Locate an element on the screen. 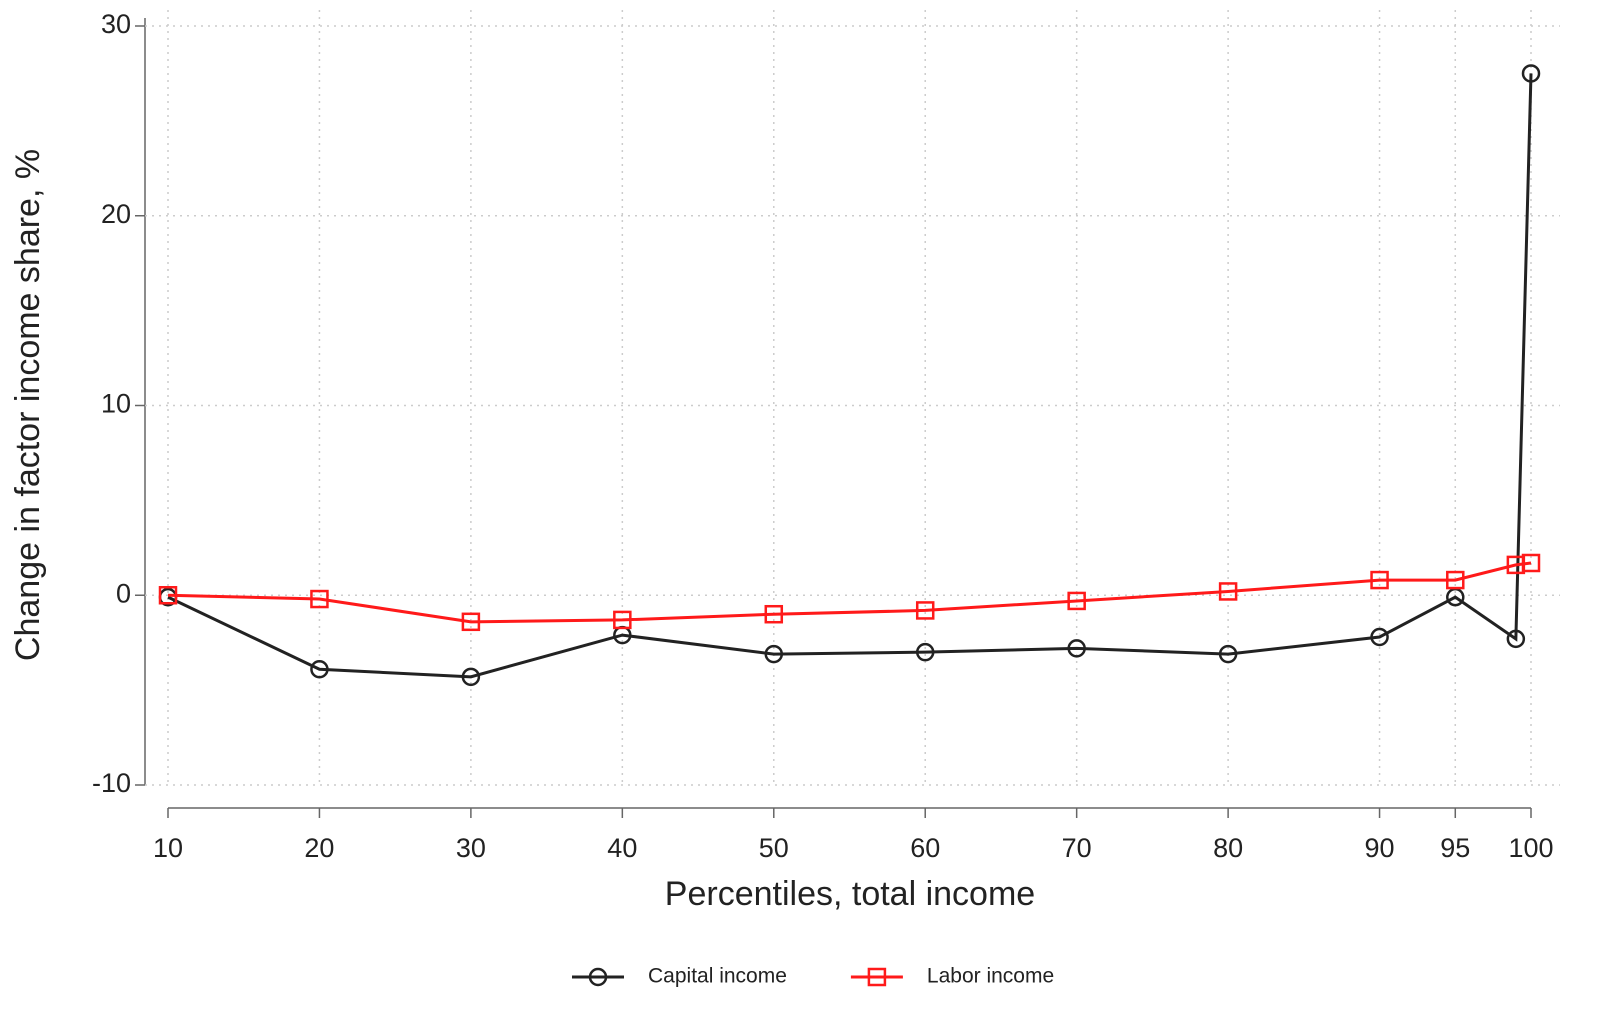  x-tick-label: 70 is located at coordinates (1077, 848).